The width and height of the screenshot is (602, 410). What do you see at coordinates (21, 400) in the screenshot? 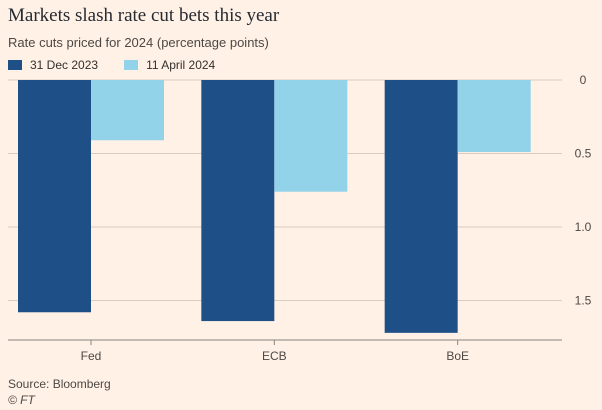
I see `ft-credit: © FT` at bounding box center [21, 400].